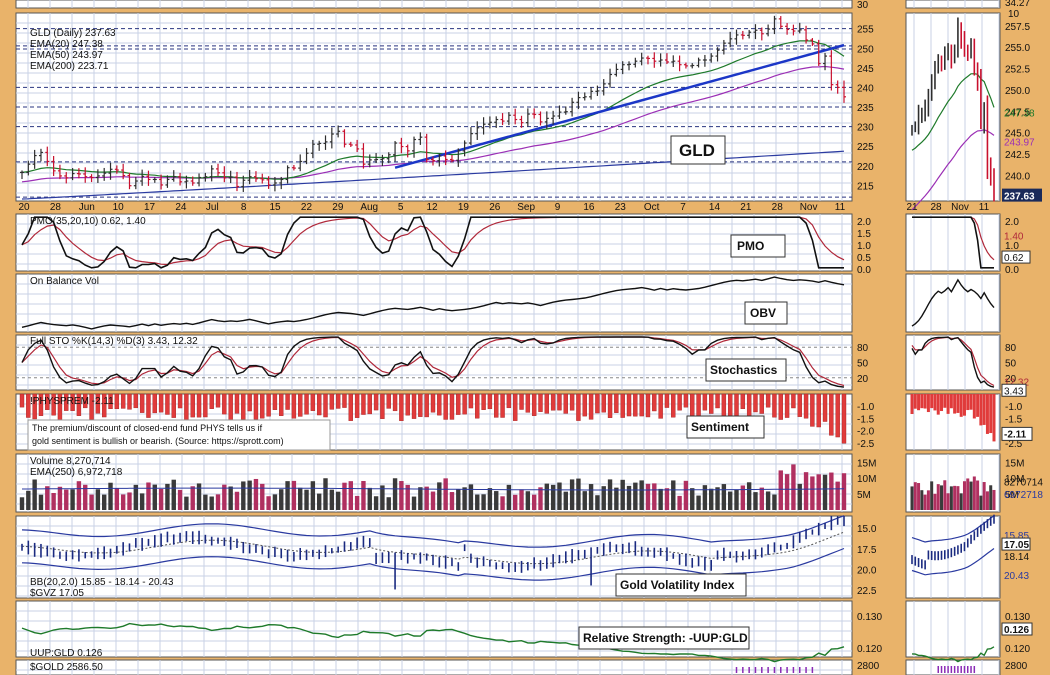 This screenshot has width=1050, height=675. I want to click on date-tick: Jul, so click(212, 207).